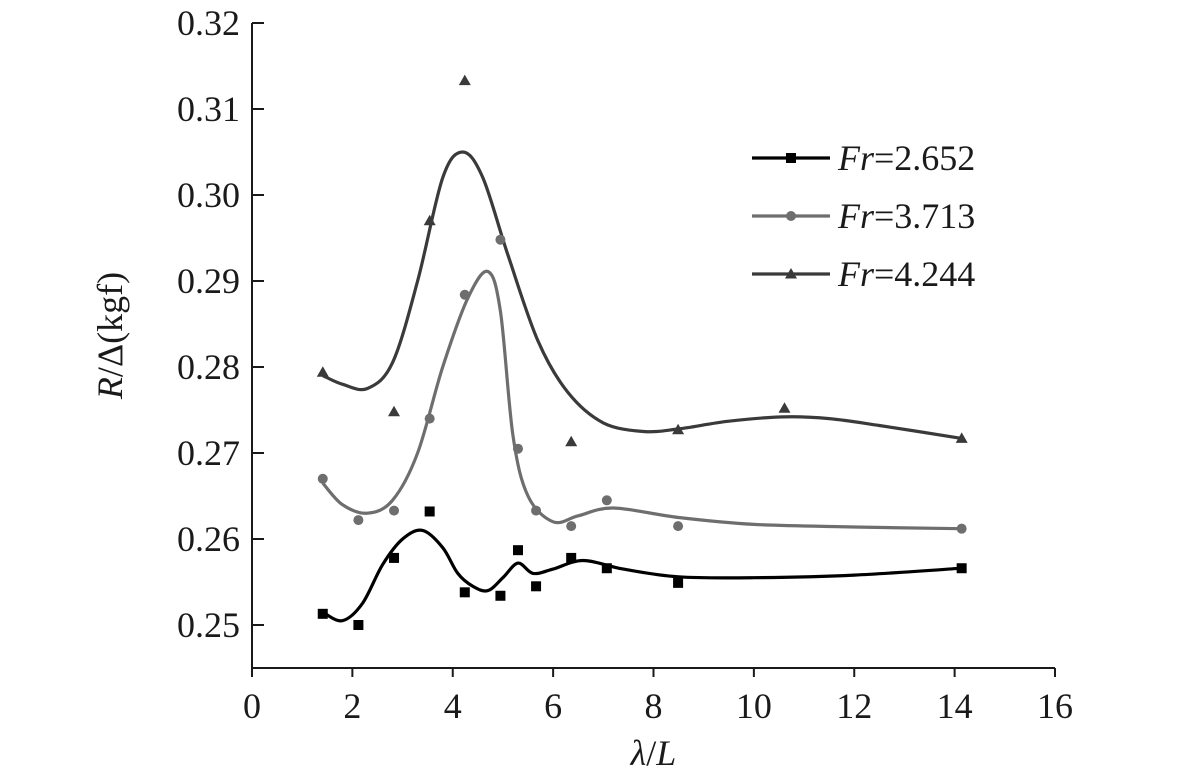 This screenshot has width=1181, height=776. What do you see at coordinates (854, 706) in the screenshot?
I see `x-tick-label: 12` at bounding box center [854, 706].